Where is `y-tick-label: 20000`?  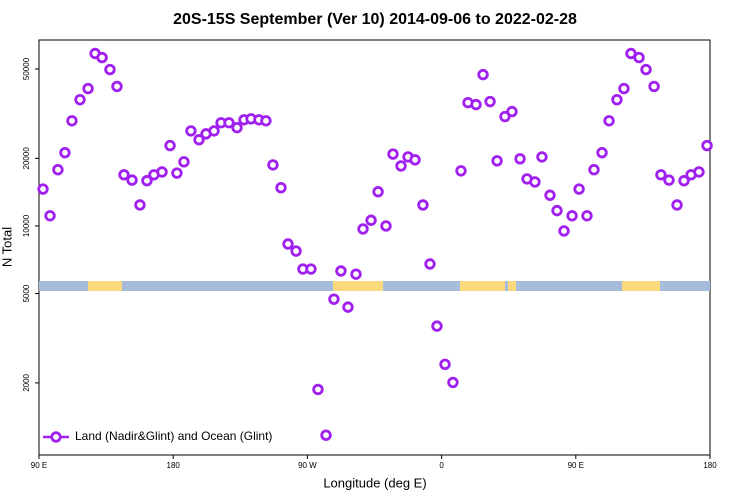
y-tick-label: 20000 is located at coordinates (26, 158).